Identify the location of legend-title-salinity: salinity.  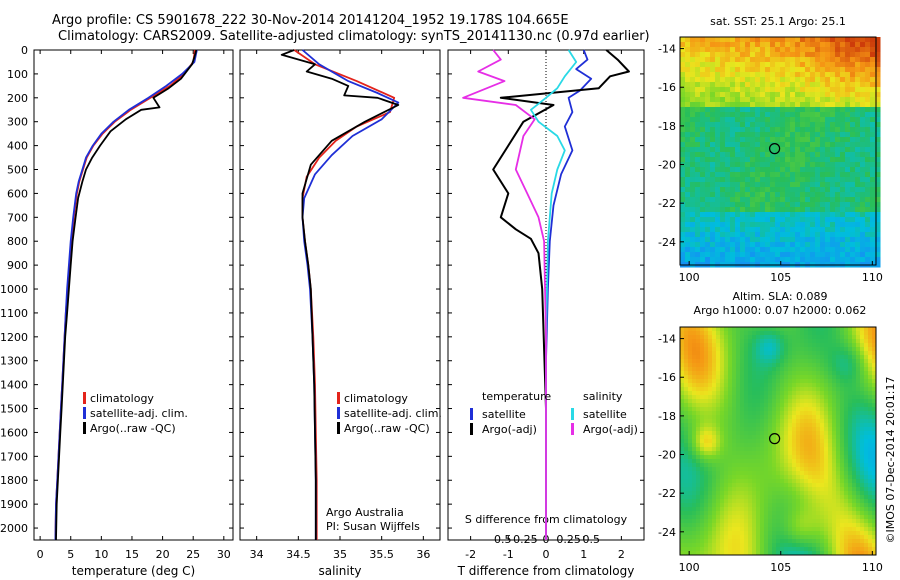
(603, 396).